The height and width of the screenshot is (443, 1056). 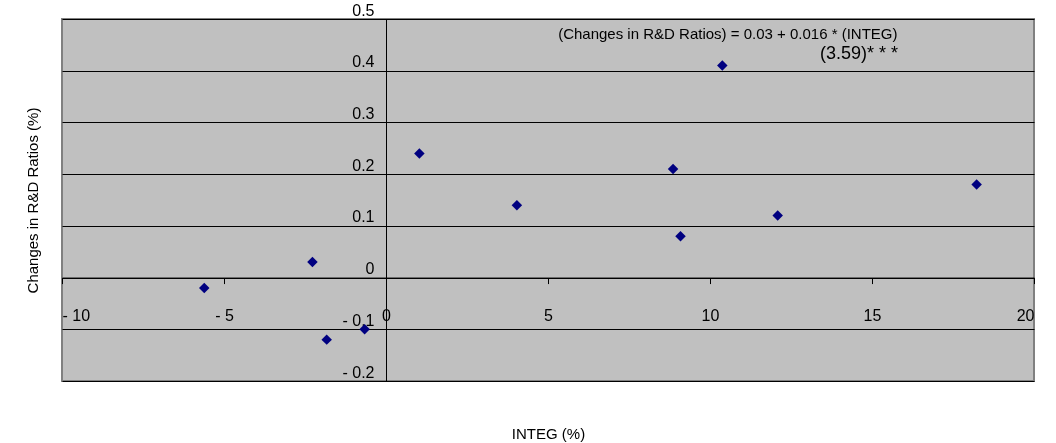 I want to click on x-tick-label: - 10, so click(x=76, y=316).